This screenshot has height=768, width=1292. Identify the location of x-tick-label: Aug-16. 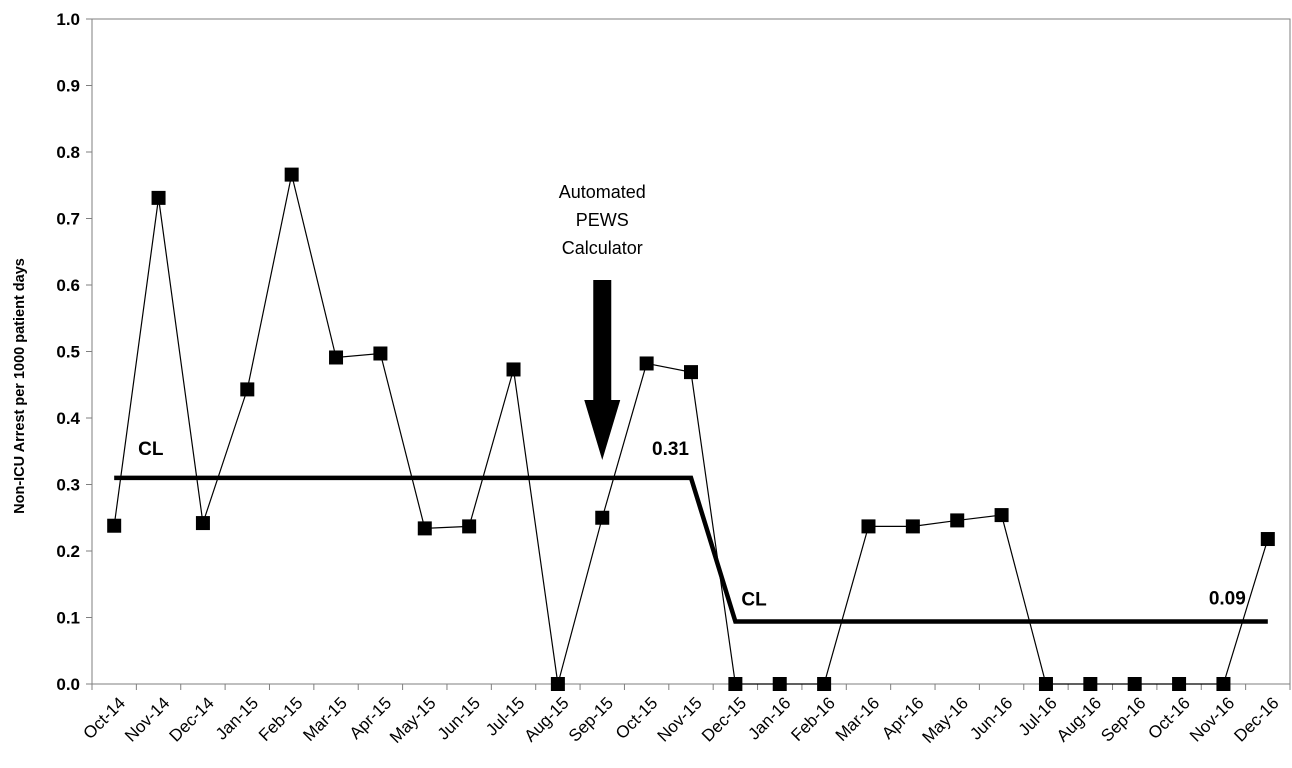
(1079, 719).